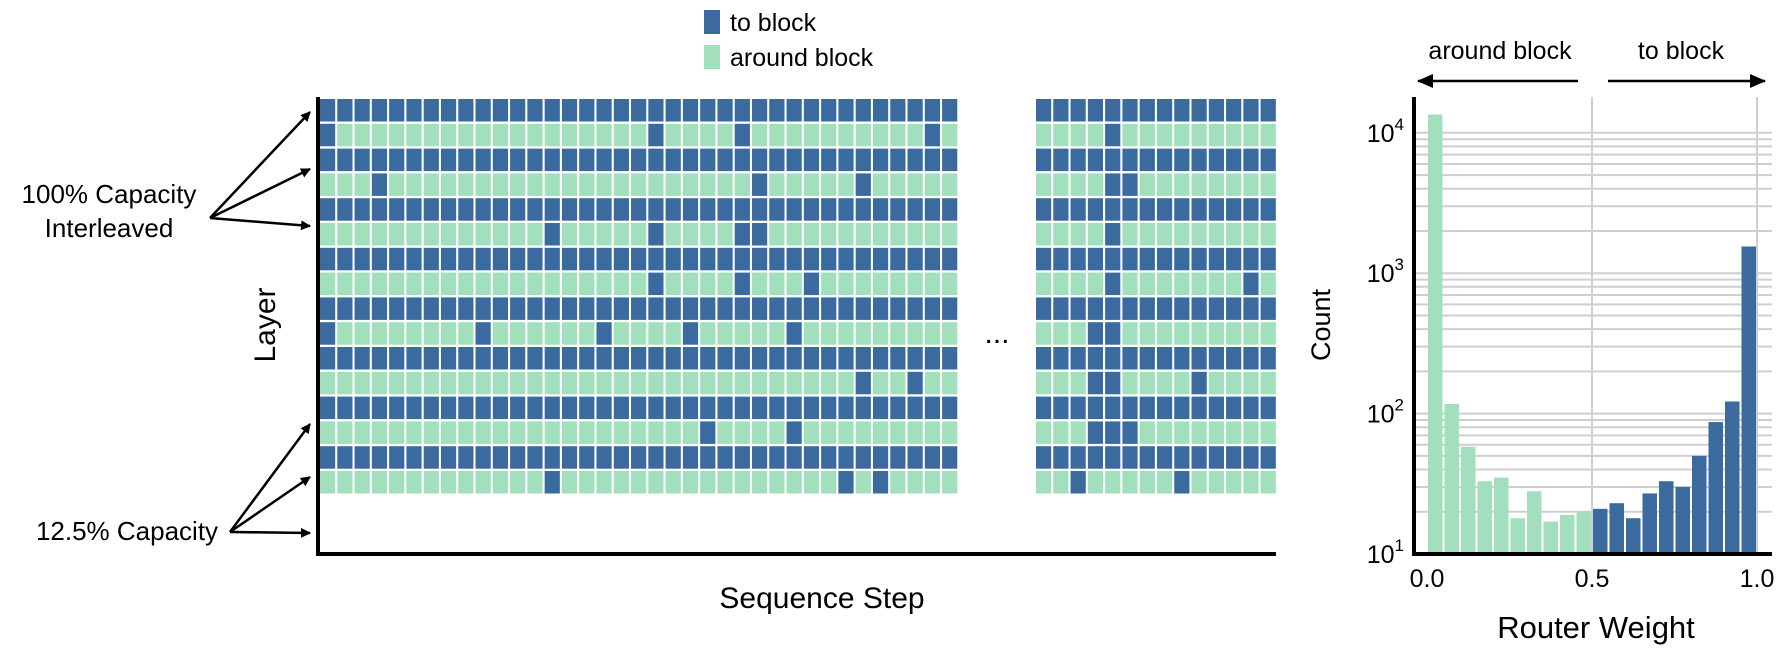 The width and height of the screenshot is (1787, 657). What do you see at coordinates (535, 135) in the screenshot?
I see `grid-cell-left-r1-c12` at bounding box center [535, 135].